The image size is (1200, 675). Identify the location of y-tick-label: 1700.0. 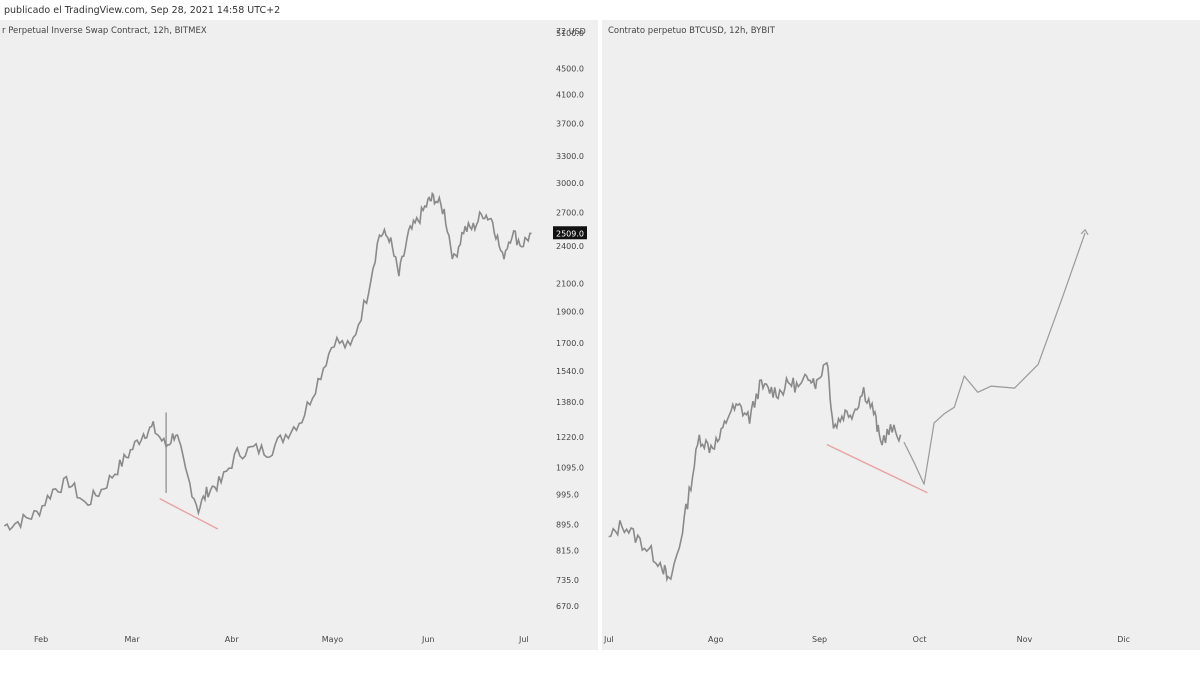
(570, 343).